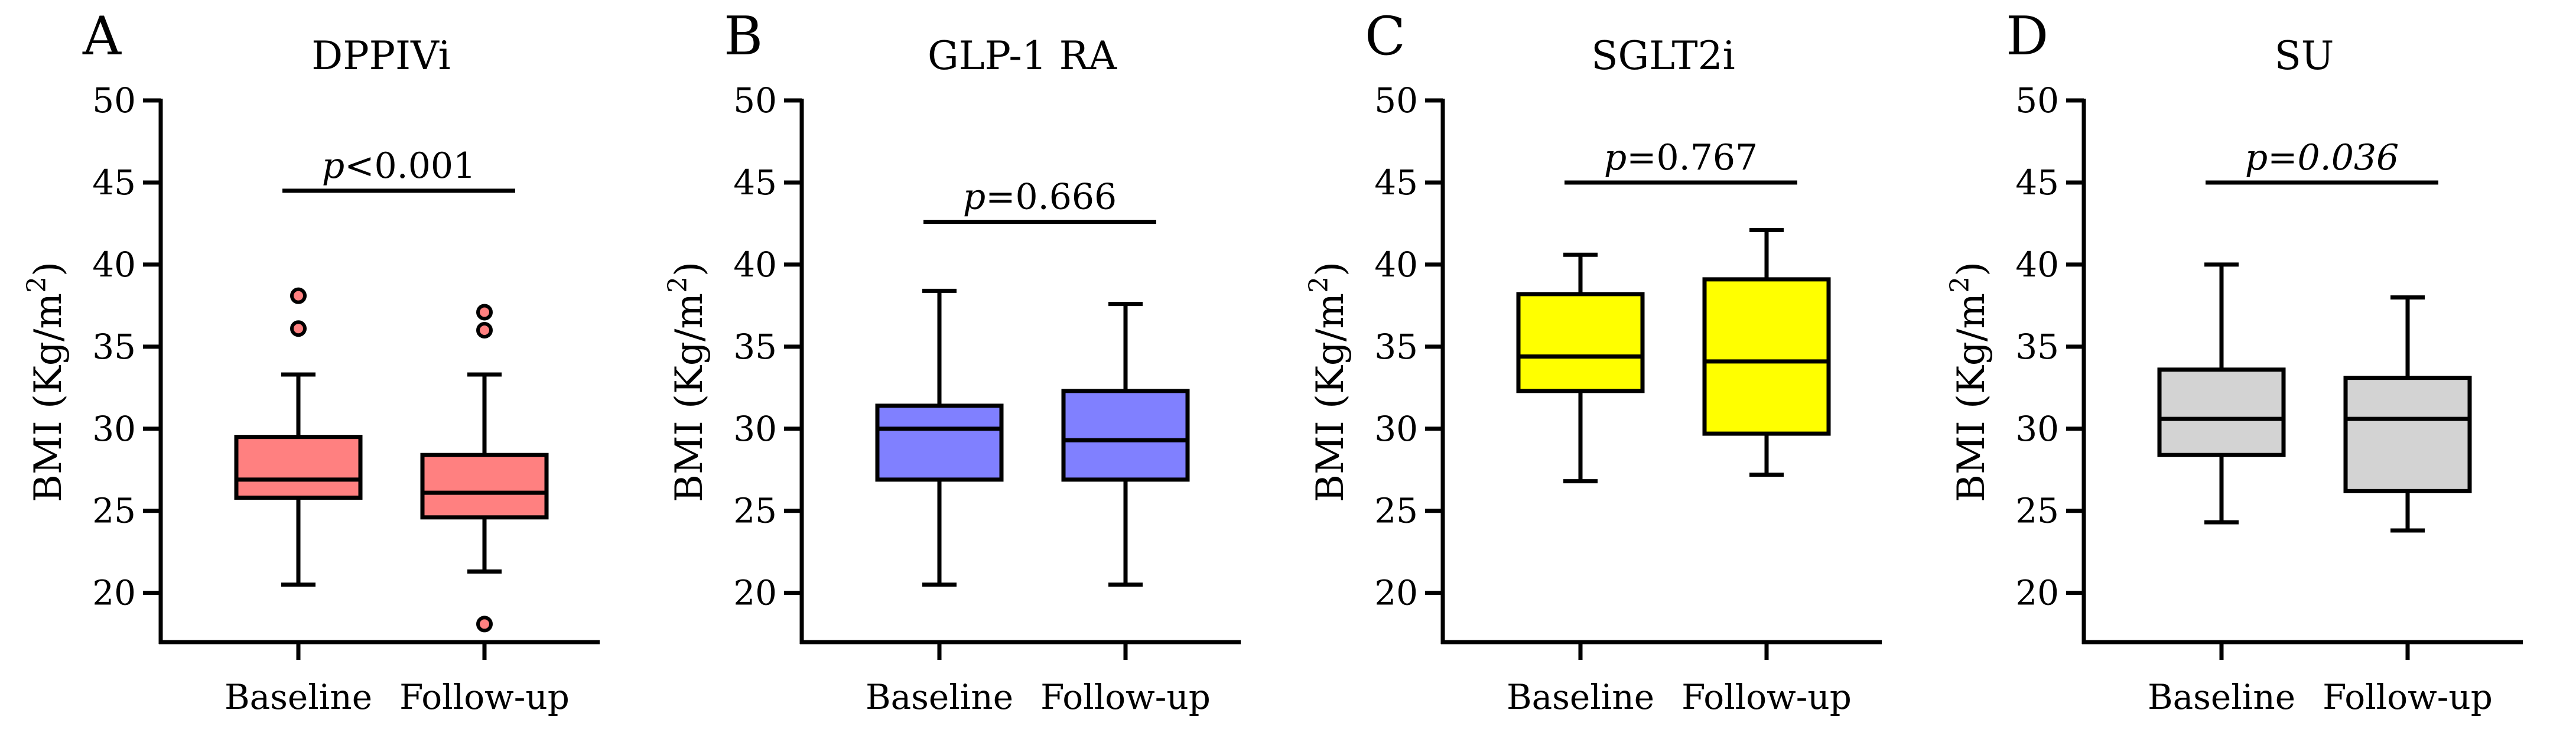  What do you see at coordinates (743, 36) in the screenshot?
I see `panel-letter: B` at bounding box center [743, 36].